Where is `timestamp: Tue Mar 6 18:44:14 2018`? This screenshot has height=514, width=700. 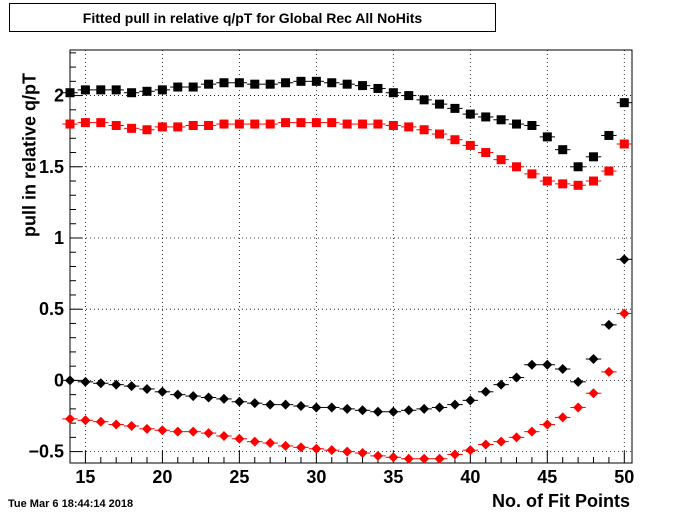 timestamp: Tue Mar 6 18:44:14 2018 is located at coordinates (71, 504).